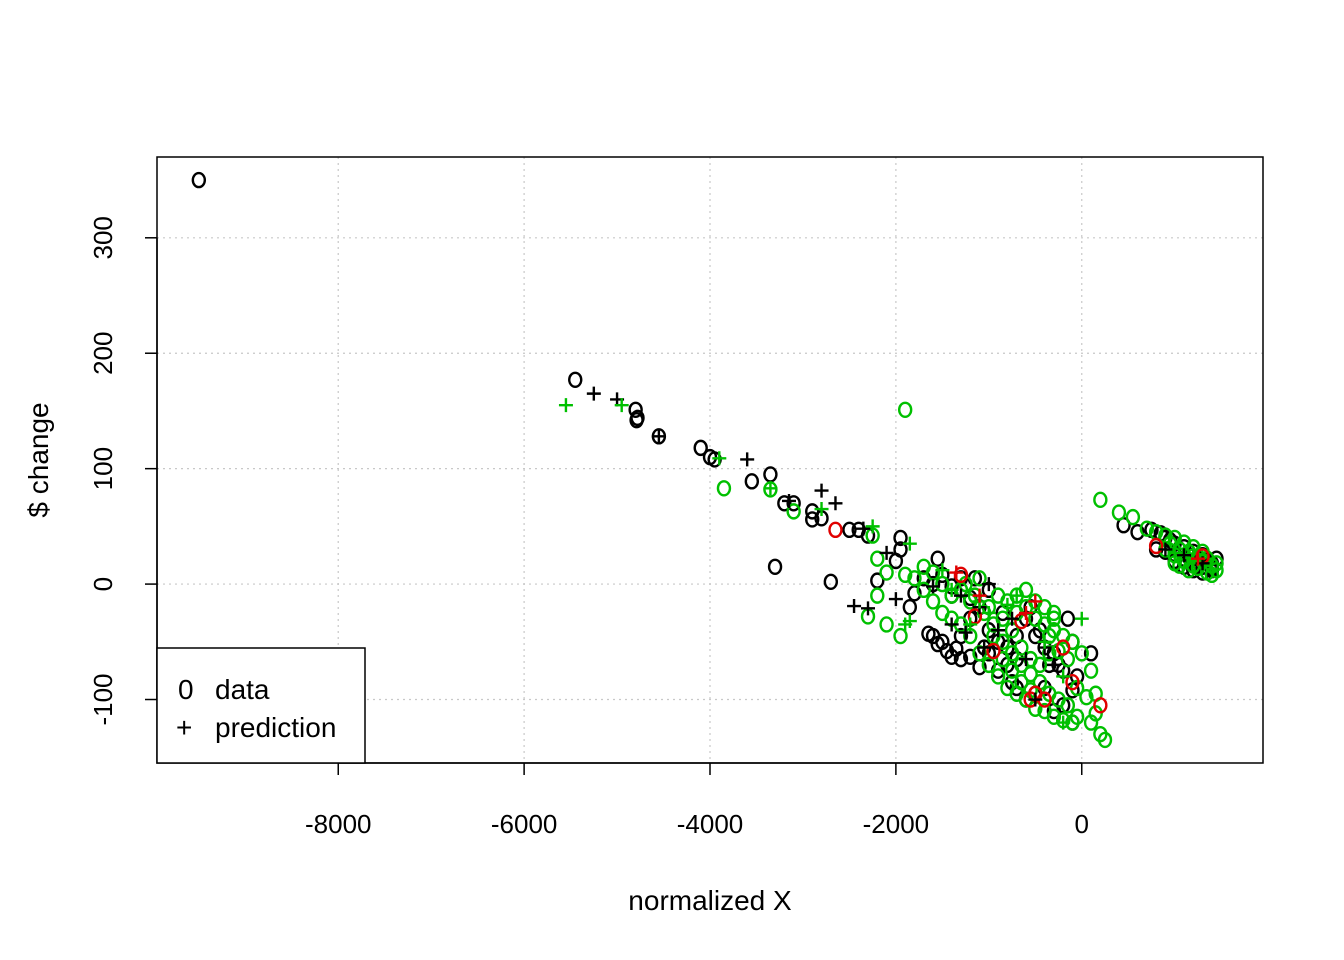  What do you see at coordinates (896, 824) in the screenshot?
I see `x-tick-label-3: -2000` at bounding box center [896, 824].